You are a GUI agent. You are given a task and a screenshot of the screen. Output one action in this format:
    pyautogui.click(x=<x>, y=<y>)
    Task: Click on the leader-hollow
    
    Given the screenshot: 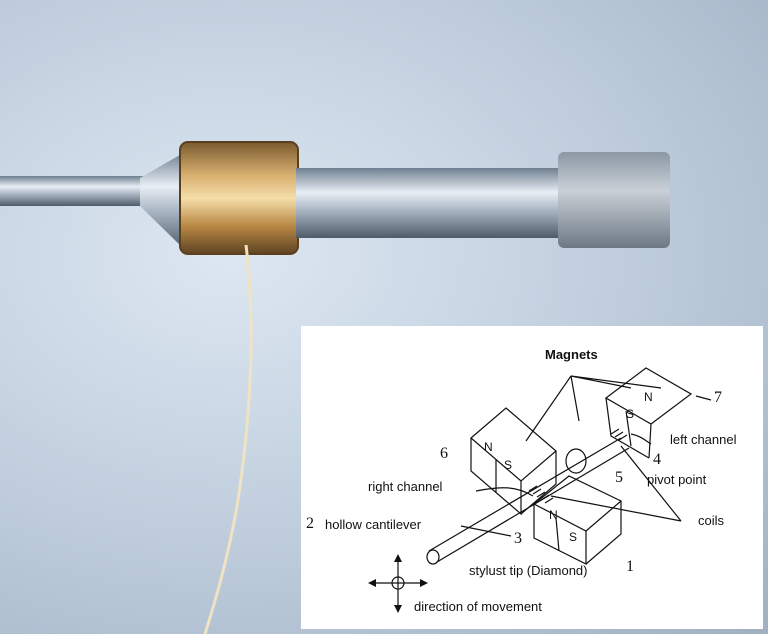 What is the action you would take?
    pyautogui.click(x=486, y=531)
    